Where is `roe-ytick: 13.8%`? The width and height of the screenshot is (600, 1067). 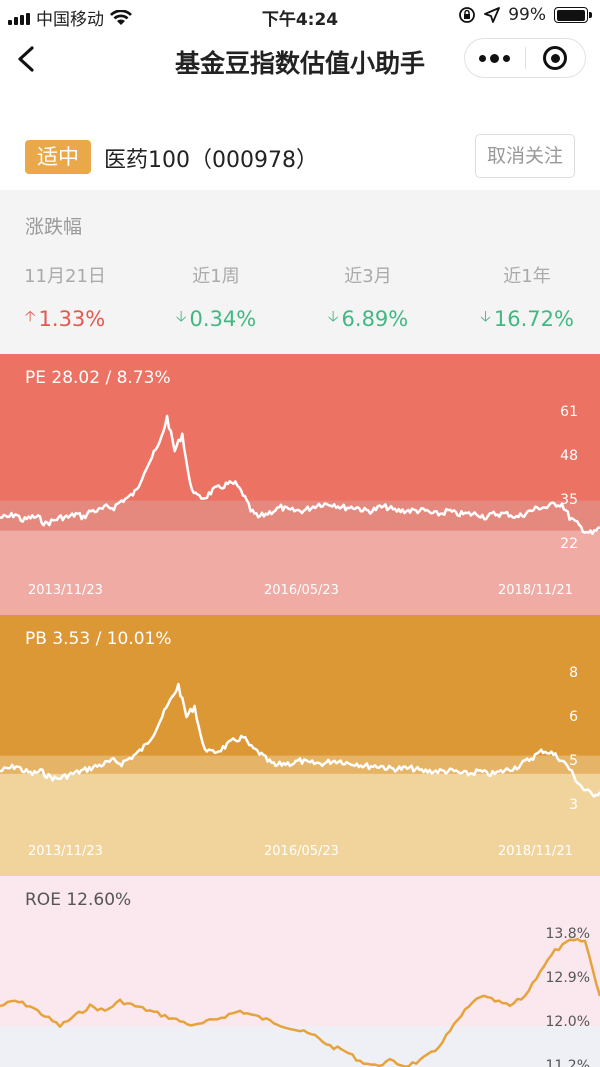 roe-ytick: 13.8% is located at coordinates (567, 934).